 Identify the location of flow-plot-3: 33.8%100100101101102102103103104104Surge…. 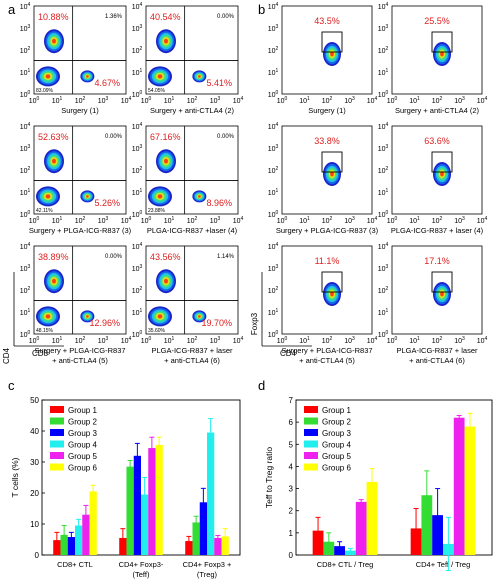
(323, 178).